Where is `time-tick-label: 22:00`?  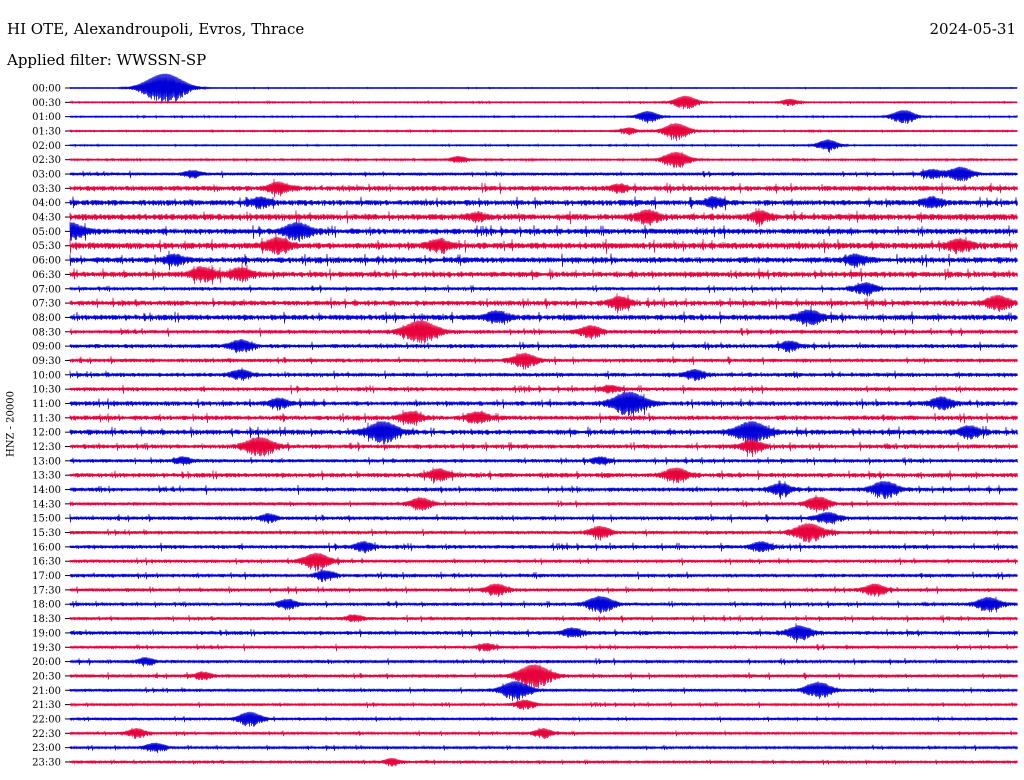 time-tick-label: 22:00 is located at coordinates (46, 719).